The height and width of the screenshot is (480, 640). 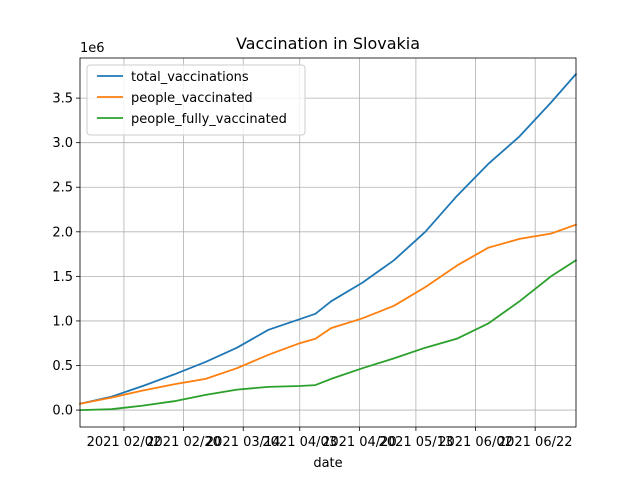 What do you see at coordinates (62, 232) in the screenshot?
I see `y-tick-label: 2.0` at bounding box center [62, 232].